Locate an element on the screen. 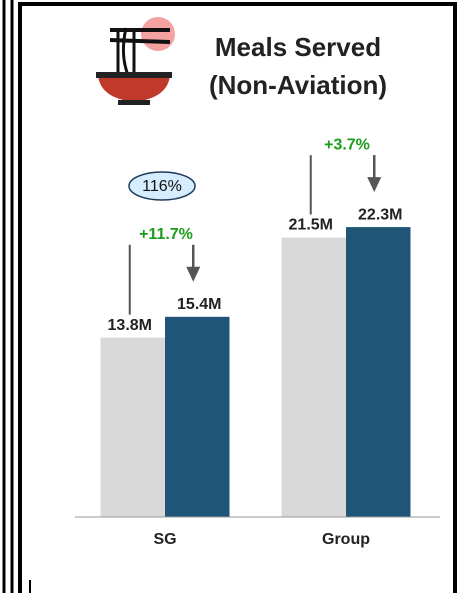 Image resolution: width=459 pixels, height=593 pixels. icon-bowl-rim is located at coordinates (134, 75).